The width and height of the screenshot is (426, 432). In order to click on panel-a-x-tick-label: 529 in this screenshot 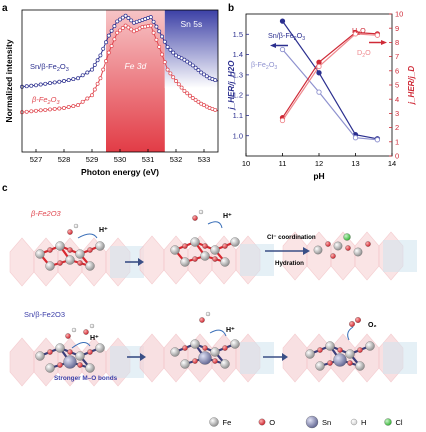, I will do `click(92, 159)`.